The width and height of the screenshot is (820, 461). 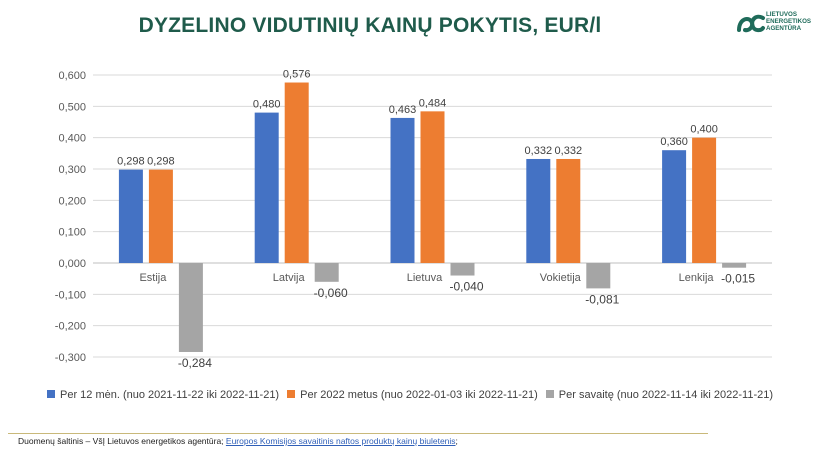 What do you see at coordinates (456, 441) in the screenshot?
I see `source-suffix: ;` at bounding box center [456, 441].